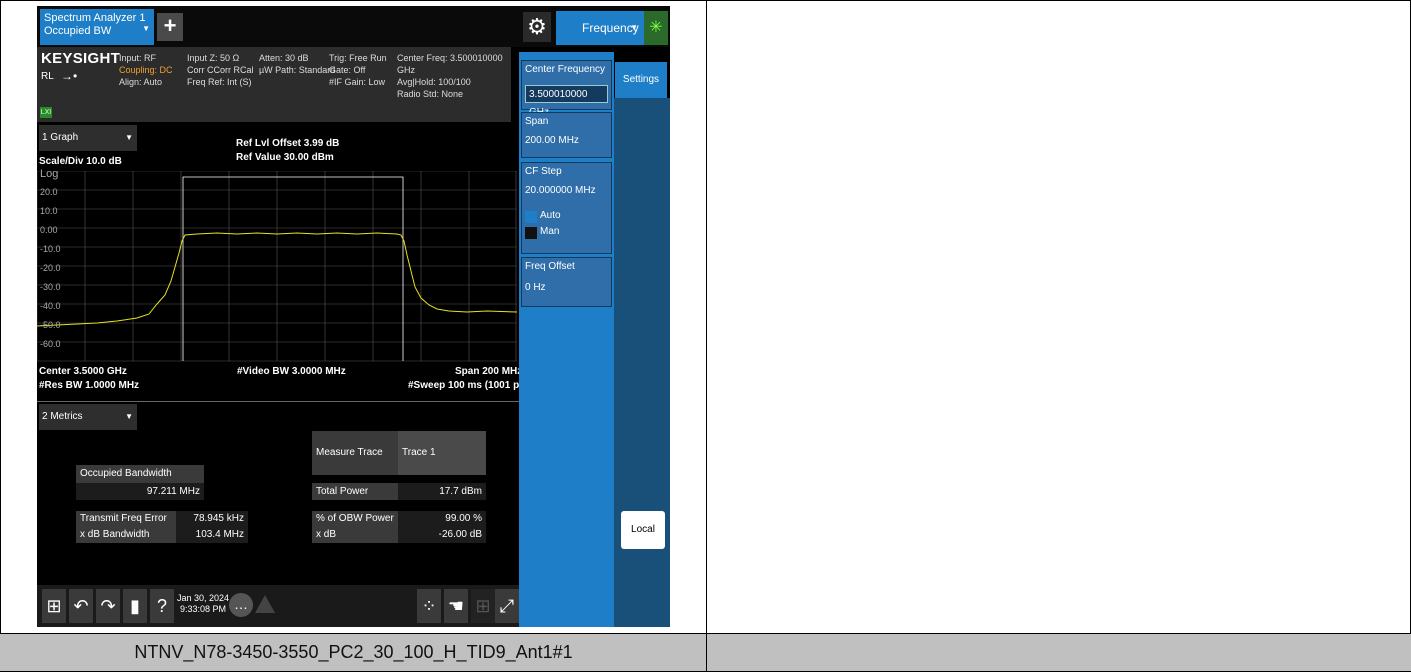 Image resolution: width=1411 pixels, height=672 pixels. Describe the element at coordinates (220, 70) in the screenshot. I see `info-corr: Corr CCorr RCal` at that location.